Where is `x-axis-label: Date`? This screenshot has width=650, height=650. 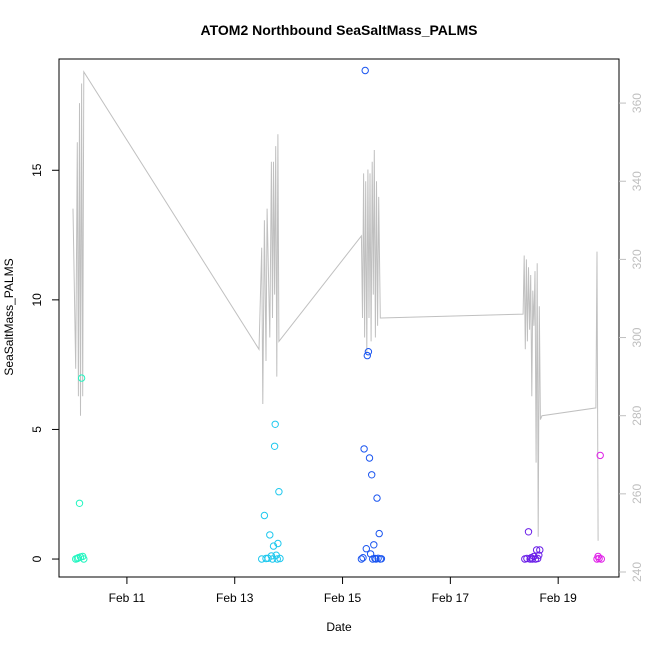 x-axis-label: Date is located at coordinates (339, 627).